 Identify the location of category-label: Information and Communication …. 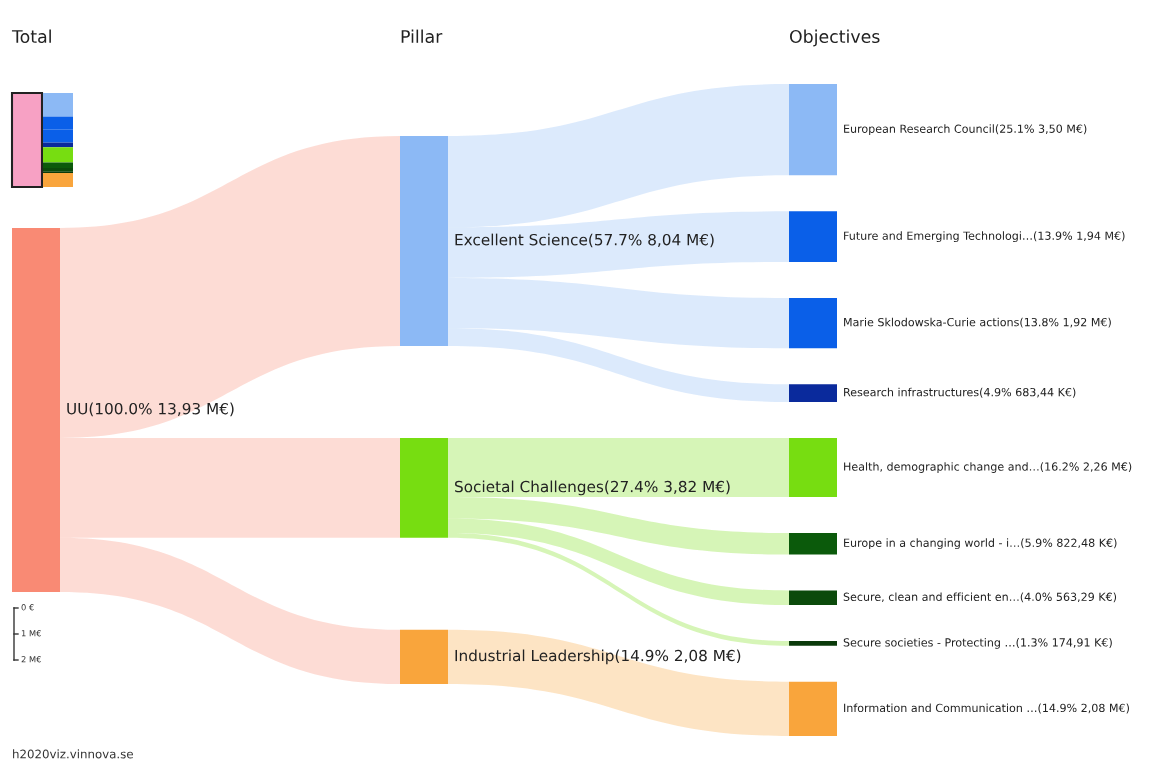
(940, 708).